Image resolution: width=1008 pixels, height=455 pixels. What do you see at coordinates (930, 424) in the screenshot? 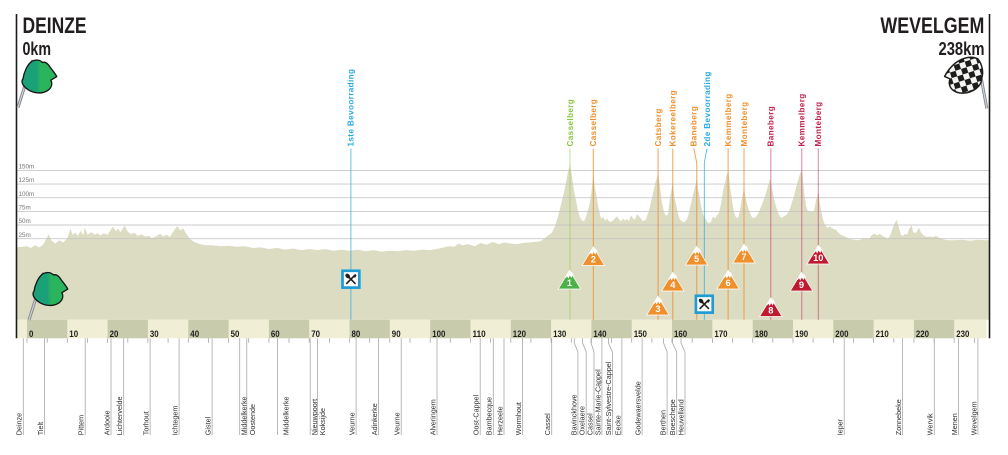
I see `svg-text: Wervik` at bounding box center [930, 424].